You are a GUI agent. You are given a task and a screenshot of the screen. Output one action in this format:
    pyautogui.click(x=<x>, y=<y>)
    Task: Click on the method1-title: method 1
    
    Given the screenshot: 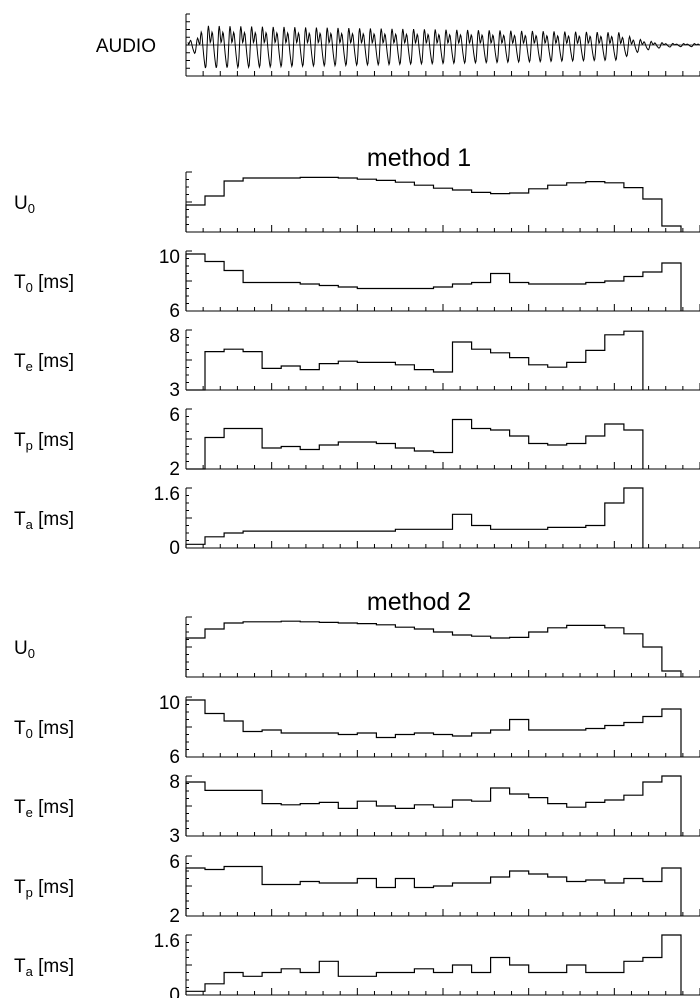 What is the action you would take?
    pyautogui.click(x=419, y=158)
    